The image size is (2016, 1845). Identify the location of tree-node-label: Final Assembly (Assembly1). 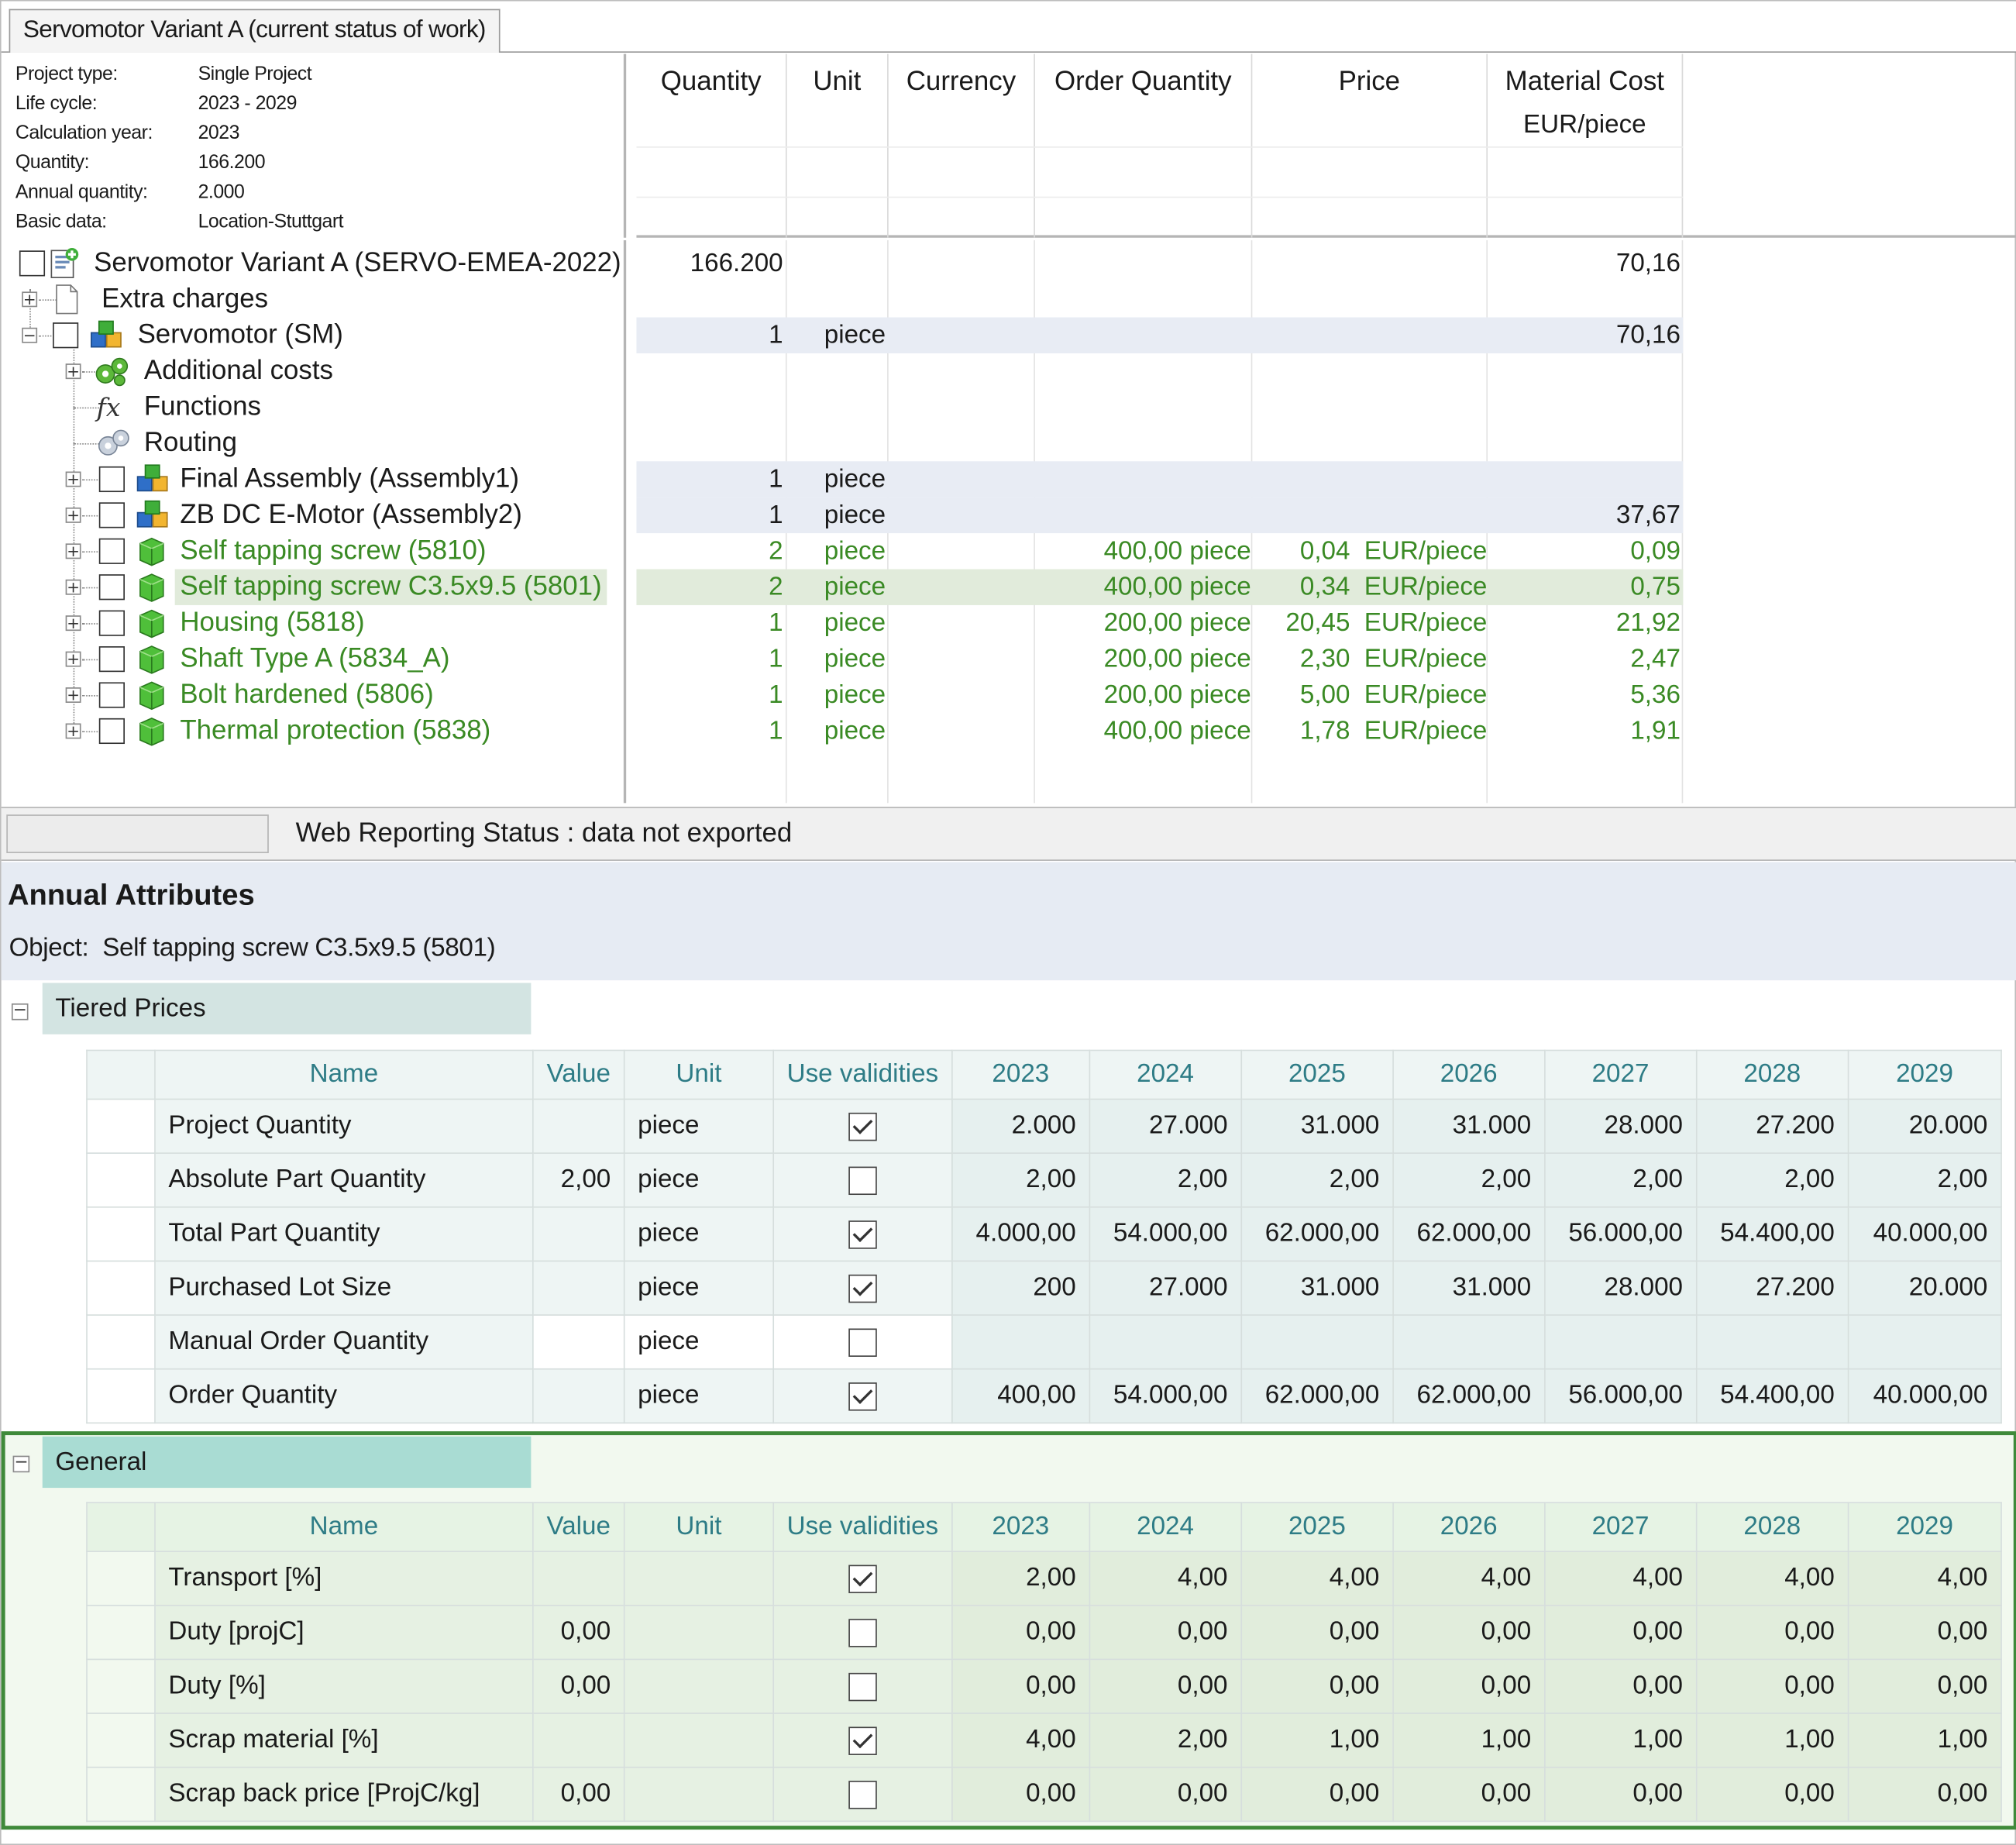
(350, 478).